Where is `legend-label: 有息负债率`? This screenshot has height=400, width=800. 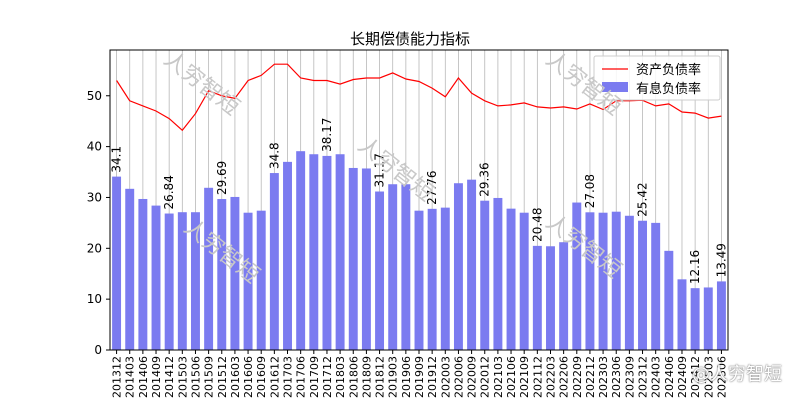 legend-label: 有息负债率 is located at coordinates (668, 89).